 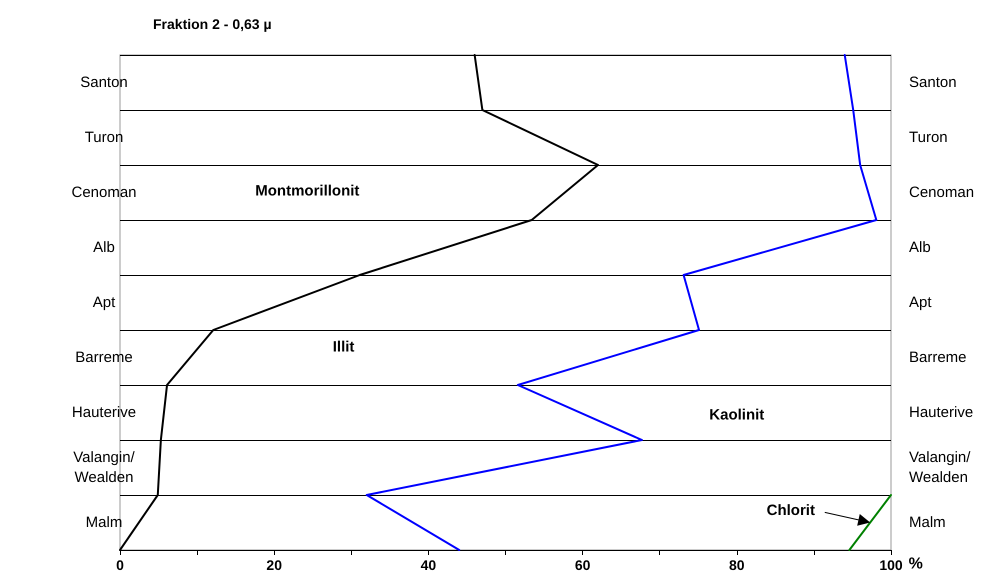 I want to click on x-tick-label: 20, so click(x=274, y=565).